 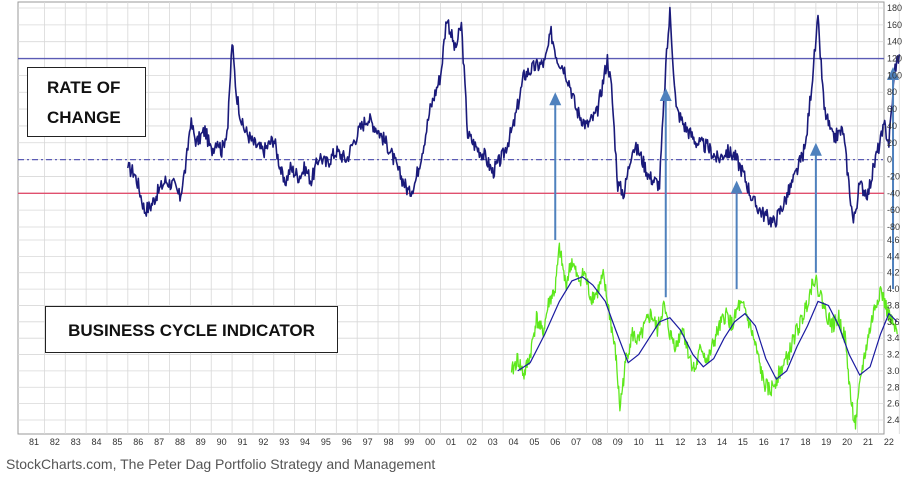 What do you see at coordinates (514, 442) in the screenshot?
I see `x-tick: 04` at bounding box center [514, 442].